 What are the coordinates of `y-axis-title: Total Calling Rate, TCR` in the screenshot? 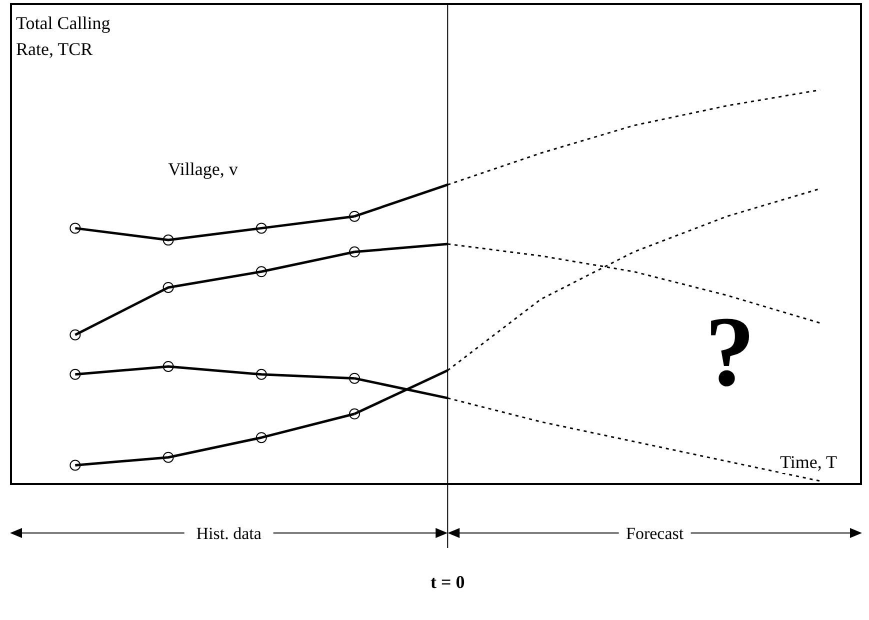 It's located at (64, 36).